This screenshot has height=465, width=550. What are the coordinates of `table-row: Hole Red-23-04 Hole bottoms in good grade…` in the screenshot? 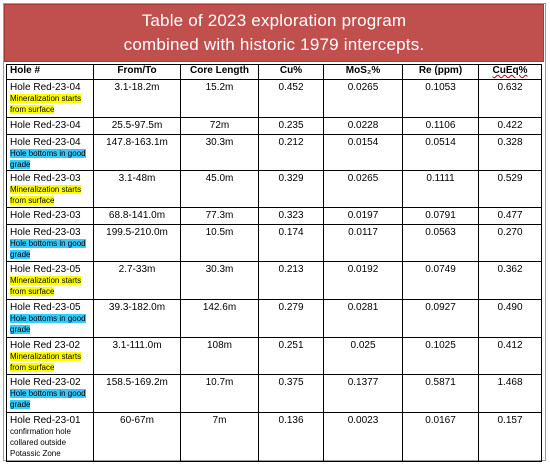 It's located at (274, 152).